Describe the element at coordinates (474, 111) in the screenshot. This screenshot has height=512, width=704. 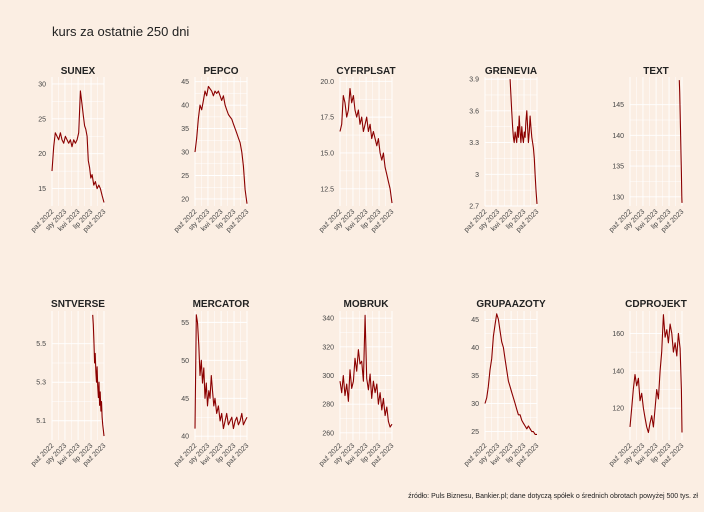
I see `y-tick-label: 3.6` at that location.